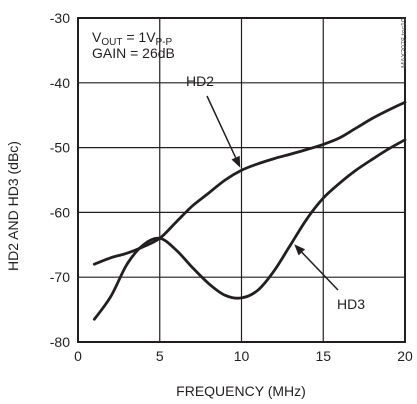 This screenshot has width=417, height=404. Describe the element at coordinates (241, 391) in the screenshot. I see `x-axis-title: FREQUENCY (MHz)` at that location.